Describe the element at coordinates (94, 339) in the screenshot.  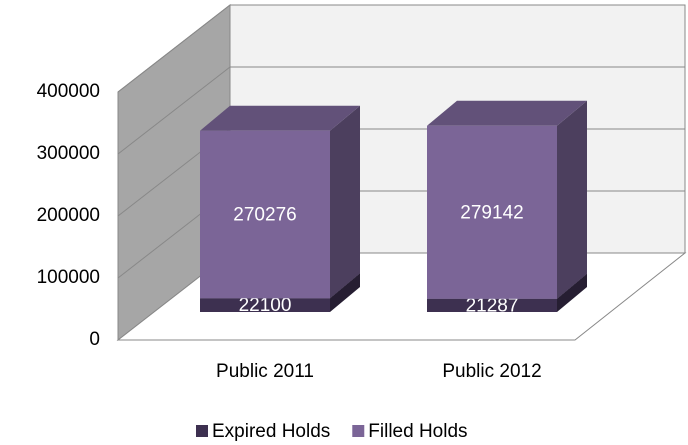
I see `y-tick-label: 0` at that location.